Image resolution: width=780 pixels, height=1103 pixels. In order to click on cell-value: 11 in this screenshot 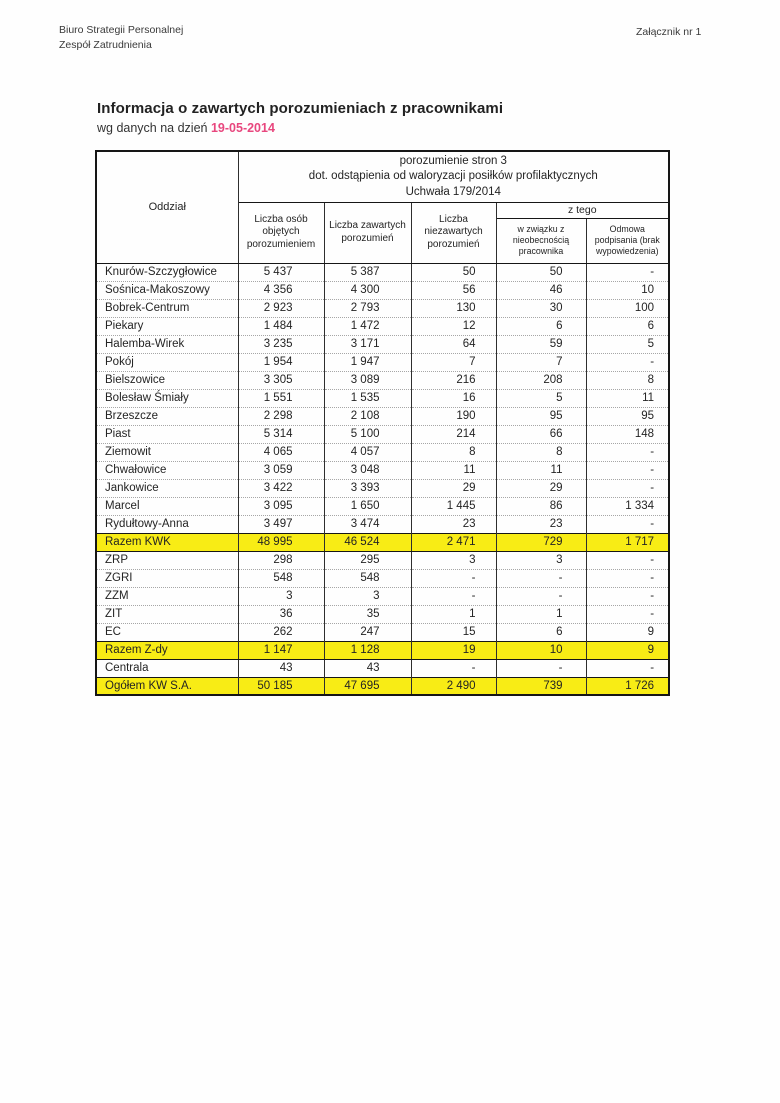, I will do `click(541, 469)`.